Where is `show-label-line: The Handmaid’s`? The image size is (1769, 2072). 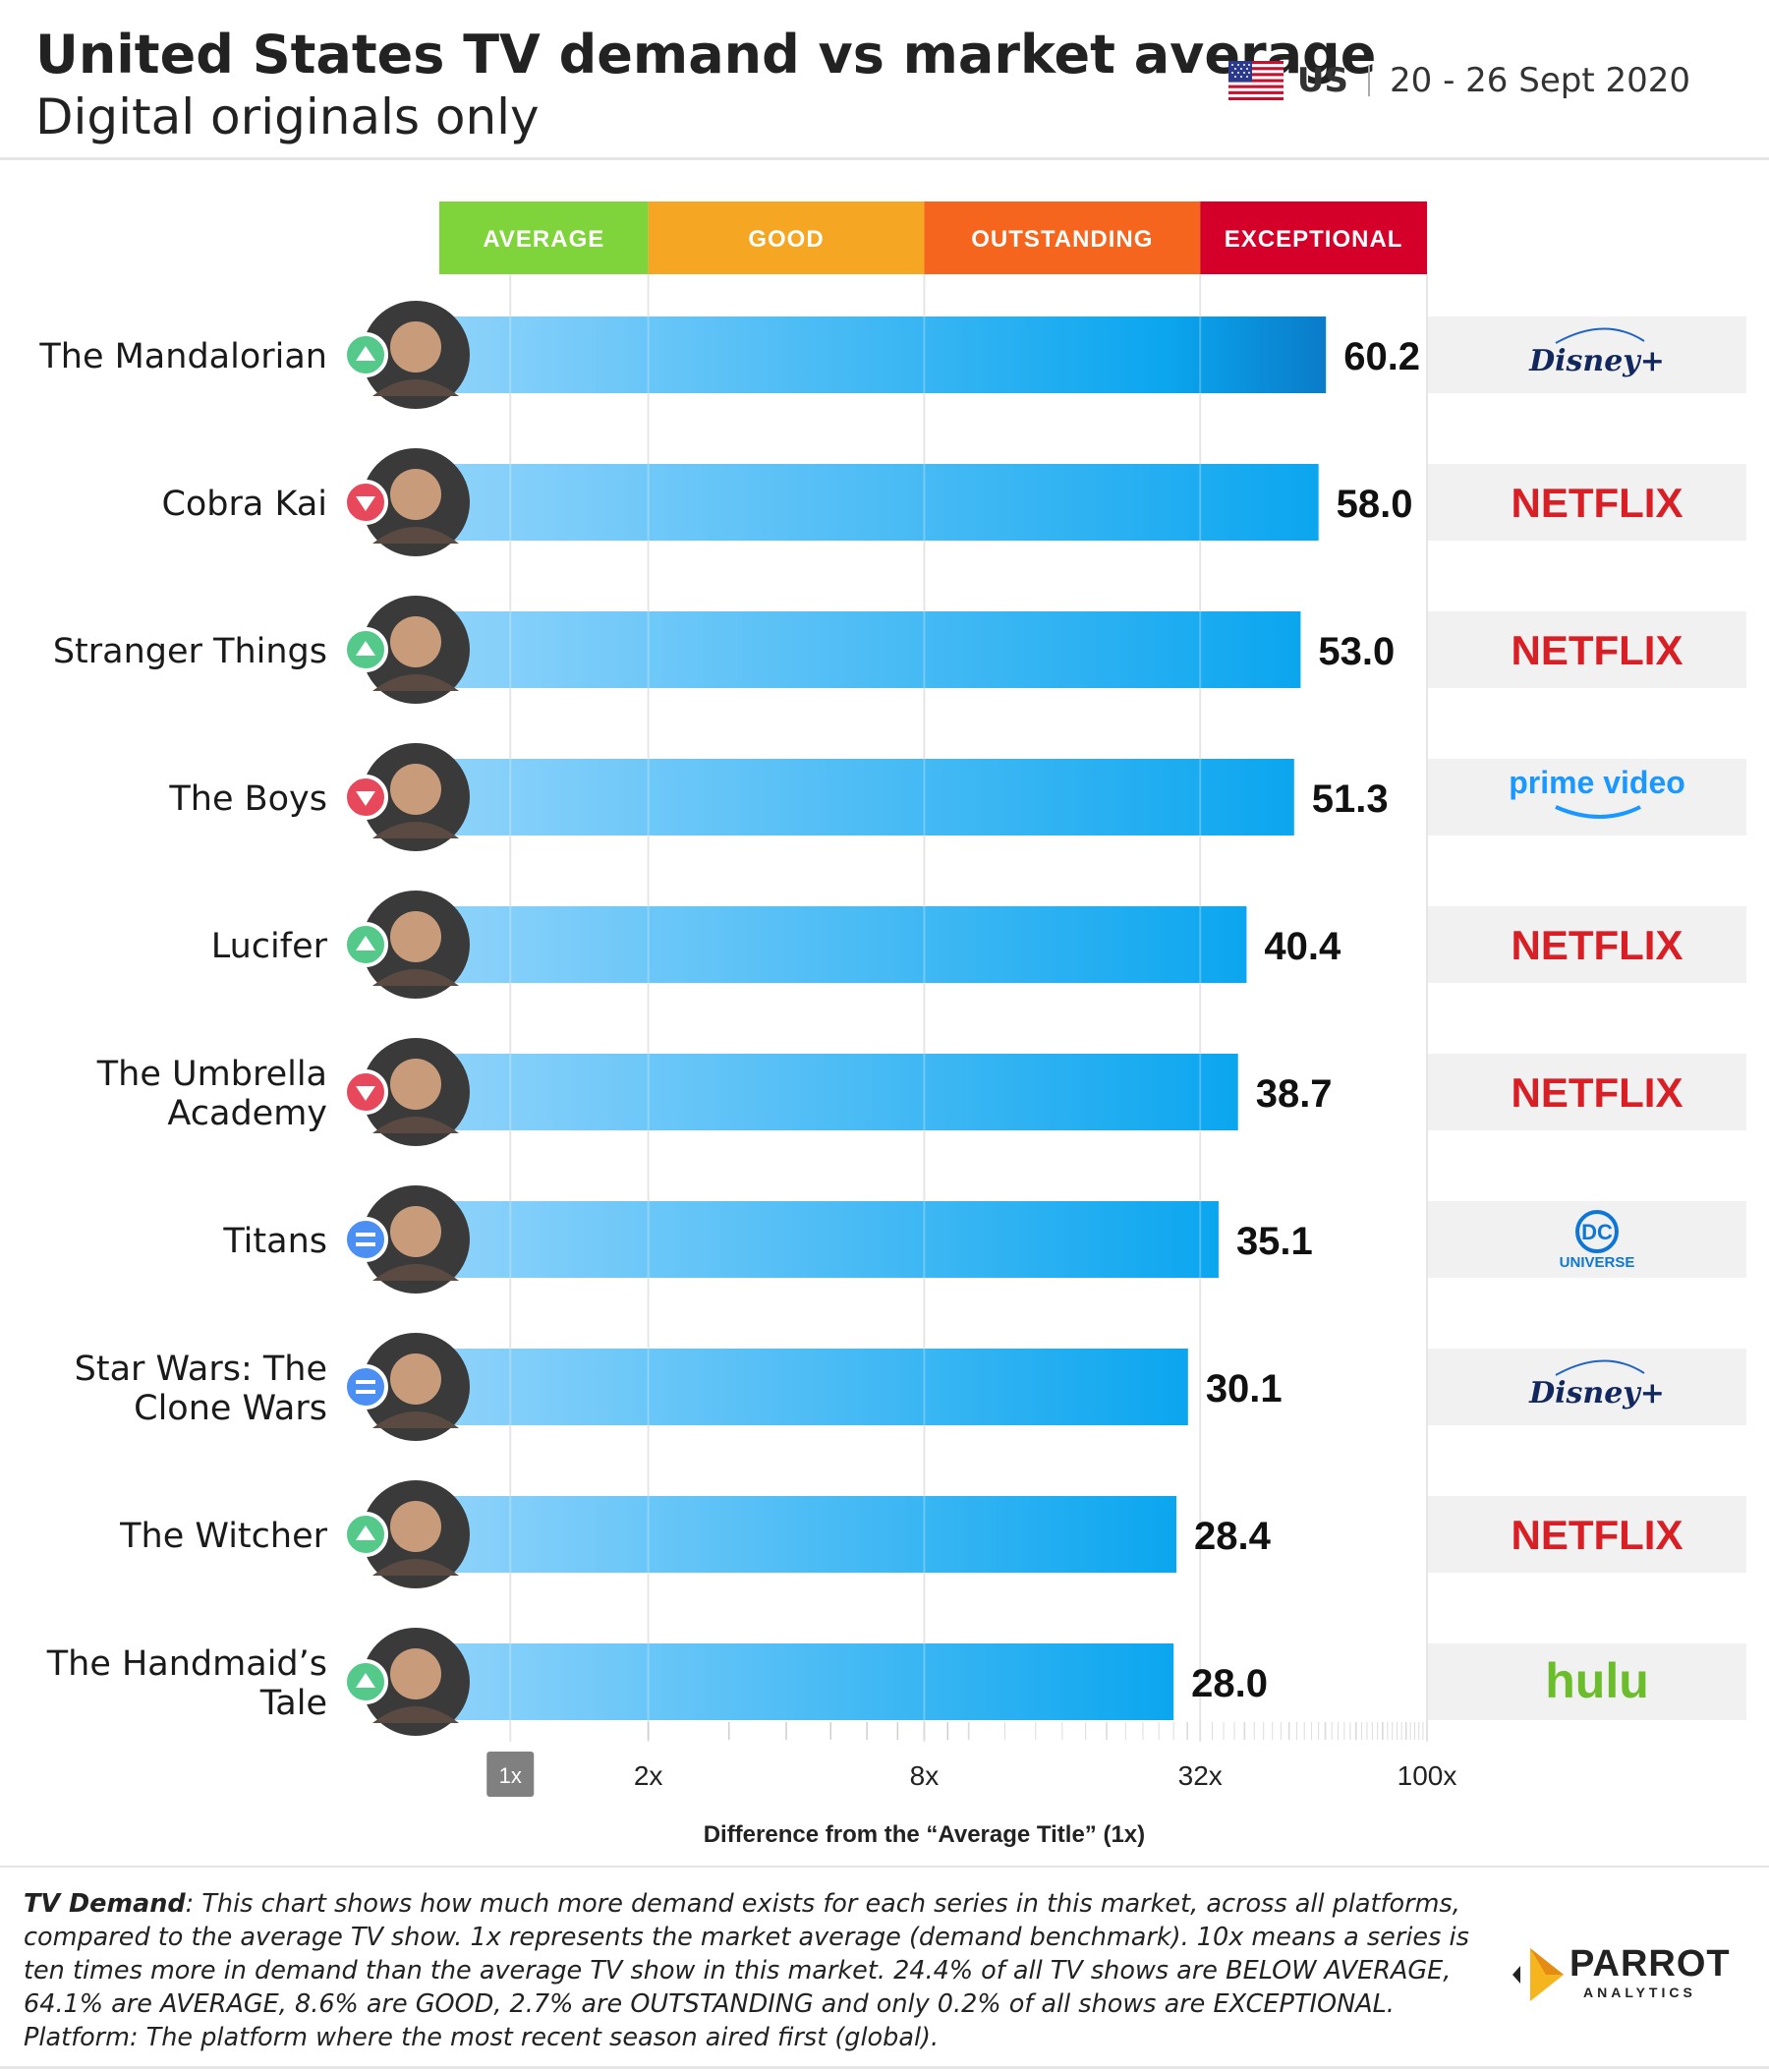
show-label-line: The Handmaid’s is located at coordinates (186, 1664).